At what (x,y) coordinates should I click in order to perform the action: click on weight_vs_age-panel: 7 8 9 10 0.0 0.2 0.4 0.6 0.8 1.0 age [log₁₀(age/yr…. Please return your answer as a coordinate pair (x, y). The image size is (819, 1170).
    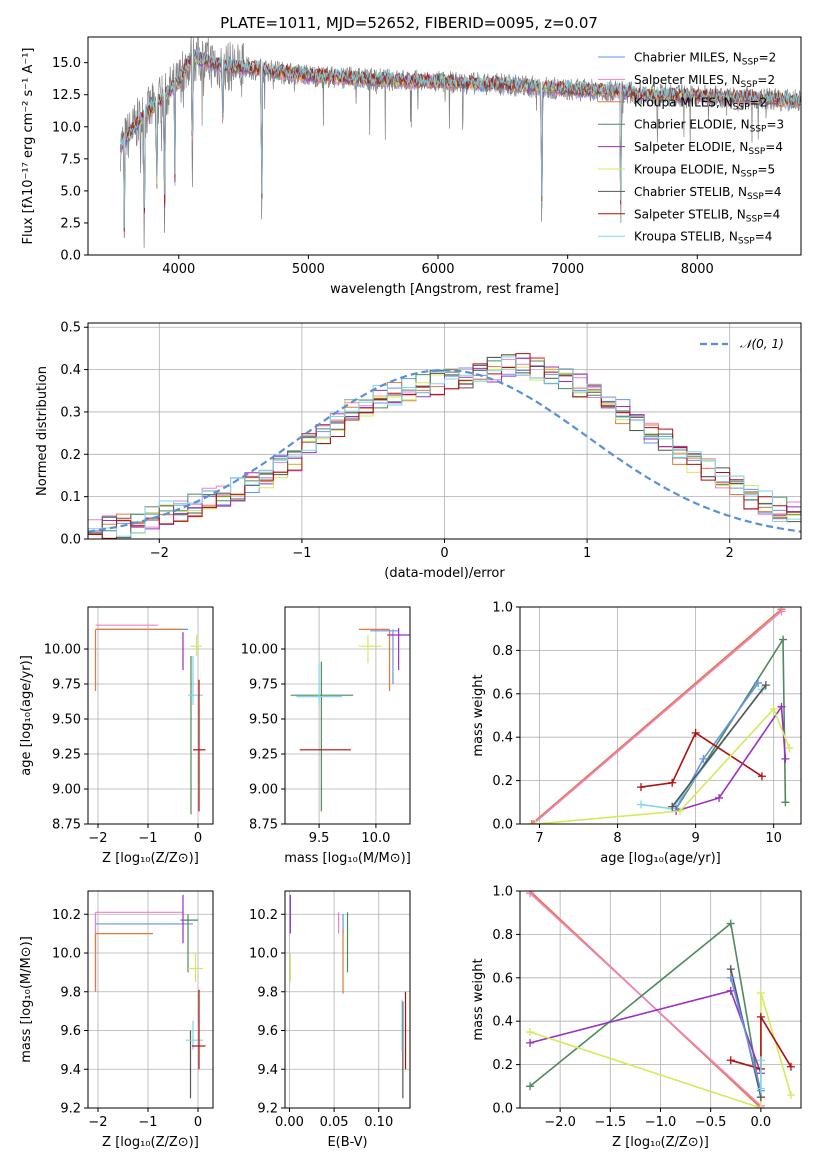
    Looking at the image, I should click on (636, 733).